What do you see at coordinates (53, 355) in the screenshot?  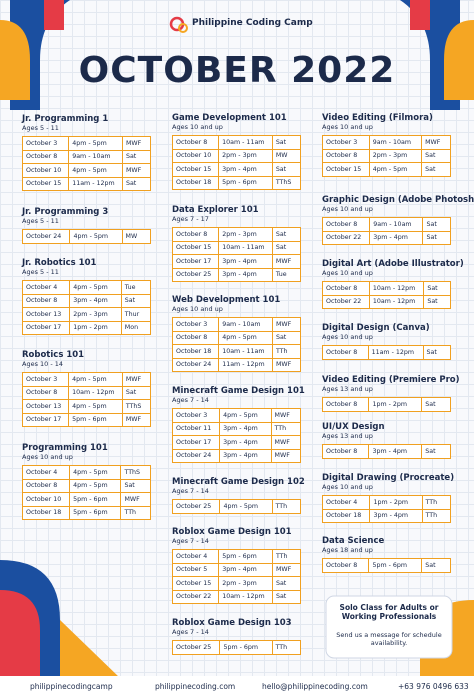 I see `course-title: Robotics 101` at bounding box center [53, 355].